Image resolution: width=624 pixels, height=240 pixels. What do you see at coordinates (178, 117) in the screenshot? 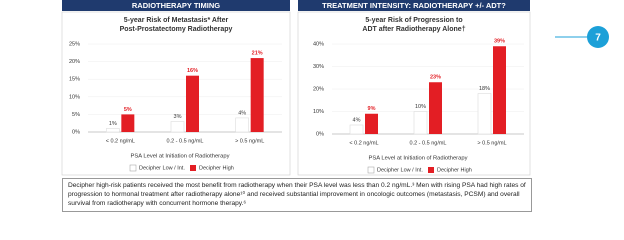
I see `value-label: 3%` at bounding box center [178, 117].